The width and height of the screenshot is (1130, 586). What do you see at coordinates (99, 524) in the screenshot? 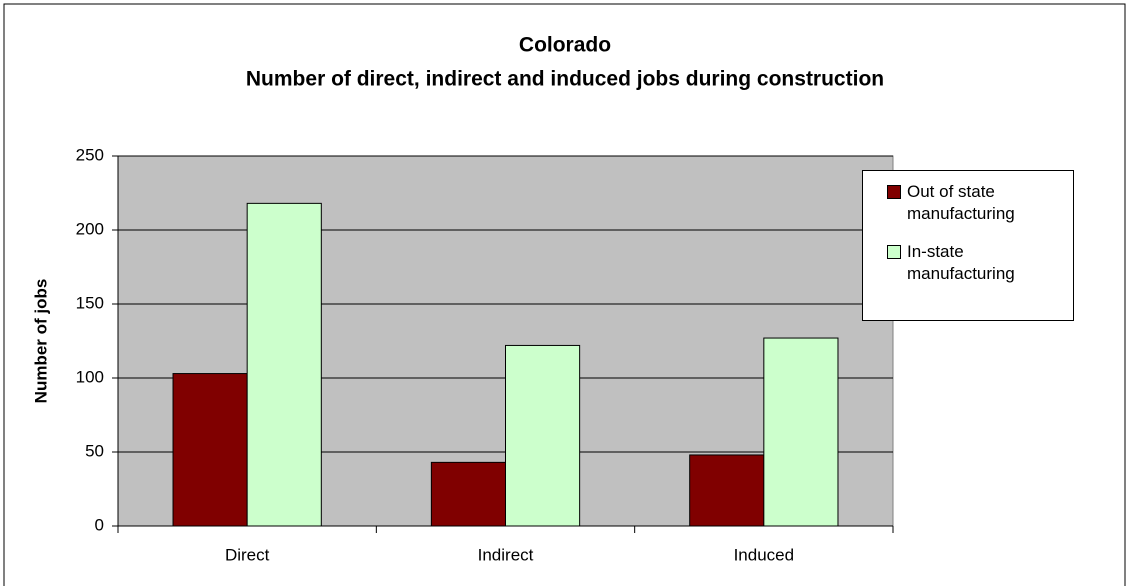
I see `y-tick-label: 0` at bounding box center [99, 524].